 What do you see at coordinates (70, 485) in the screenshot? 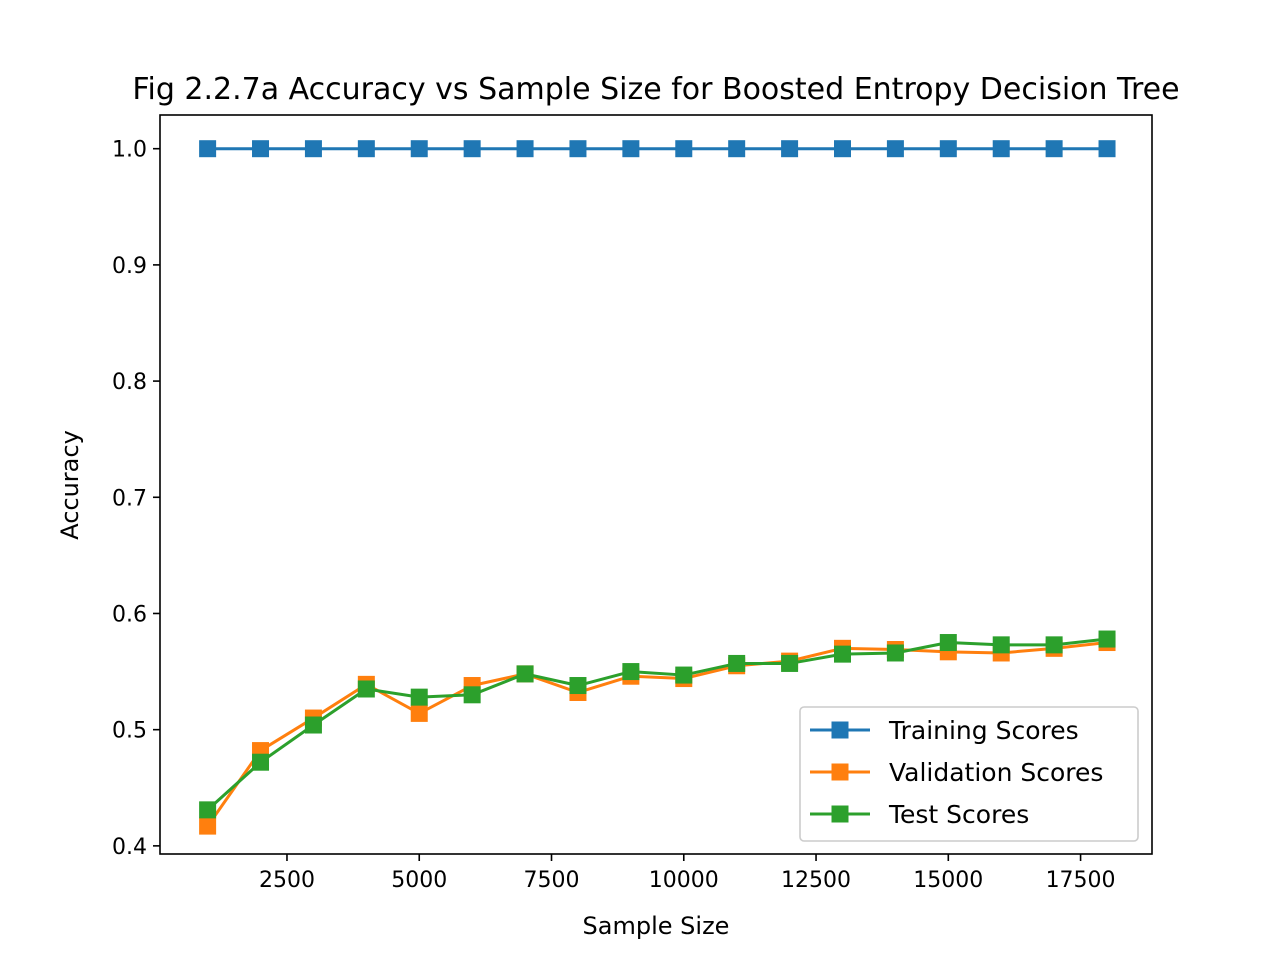
I see `y-axis-label: Accuracy` at bounding box center [70, 485].